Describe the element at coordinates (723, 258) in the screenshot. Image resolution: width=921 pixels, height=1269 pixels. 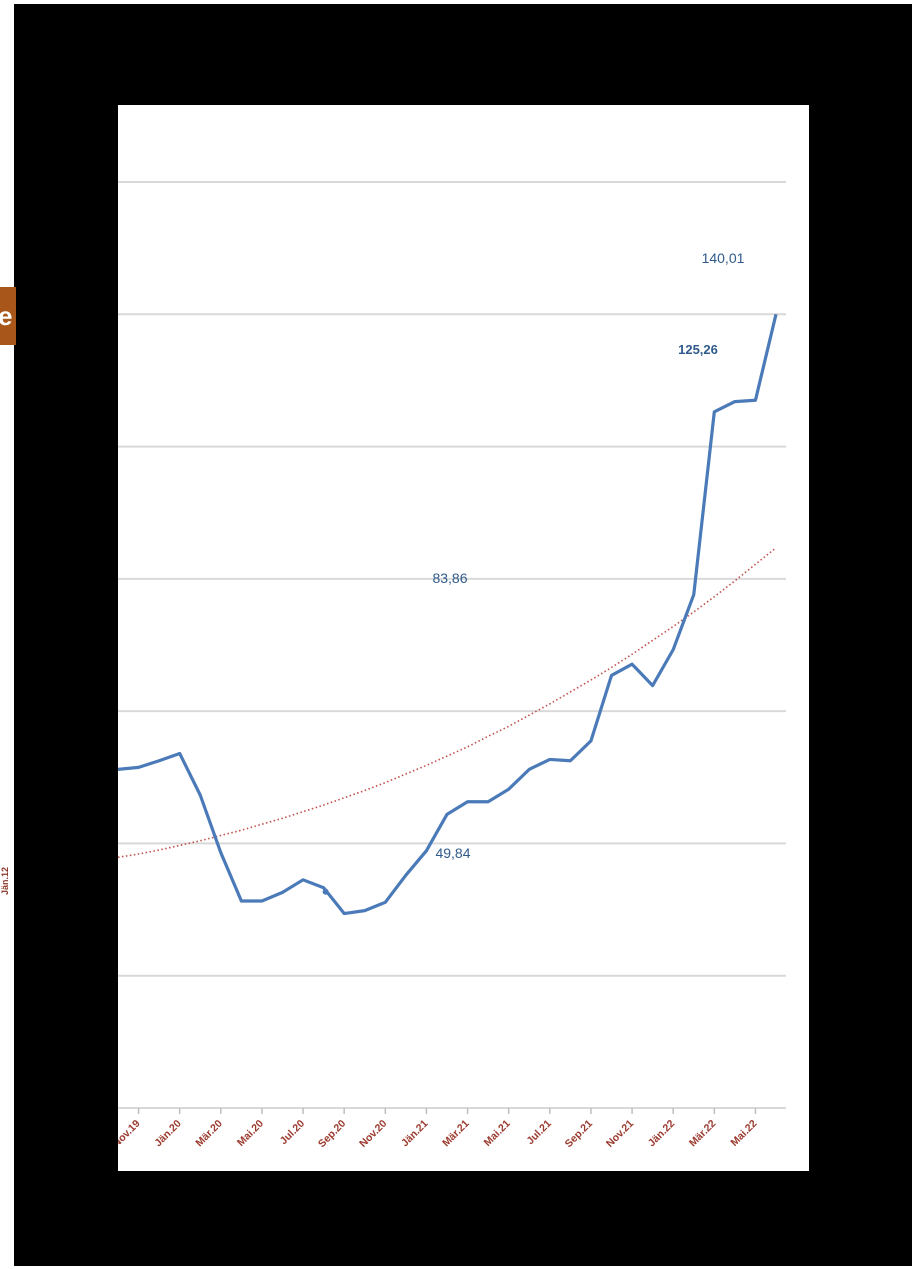
I see `data-label: 140,01` at that location.